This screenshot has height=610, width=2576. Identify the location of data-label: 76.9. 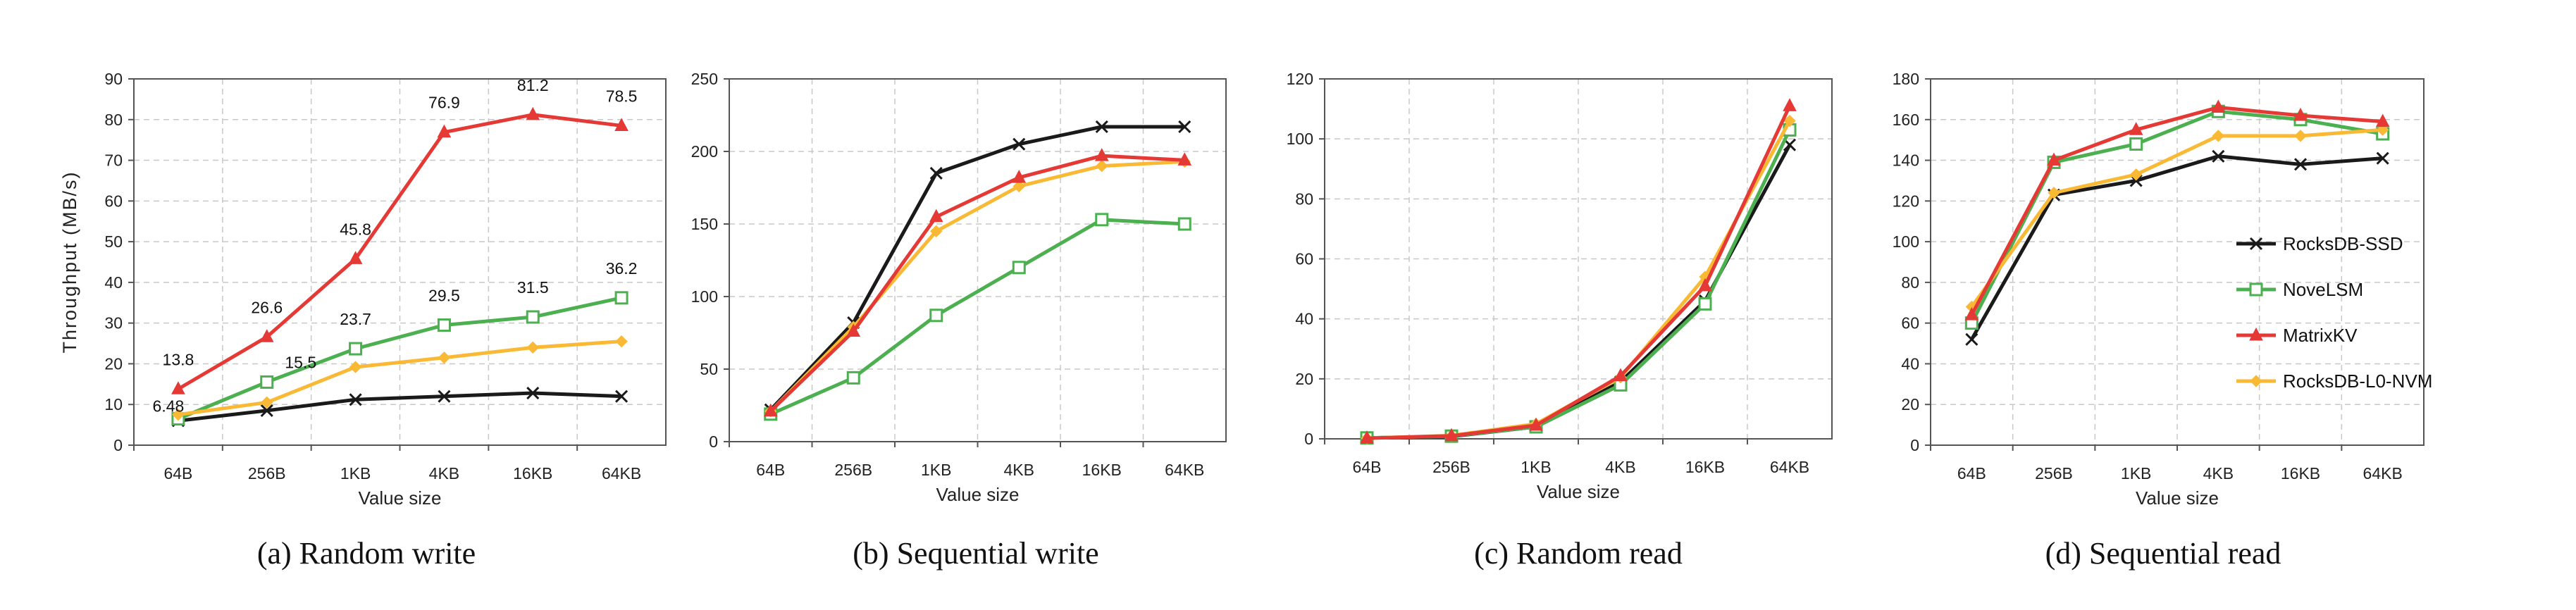
(444, 103).